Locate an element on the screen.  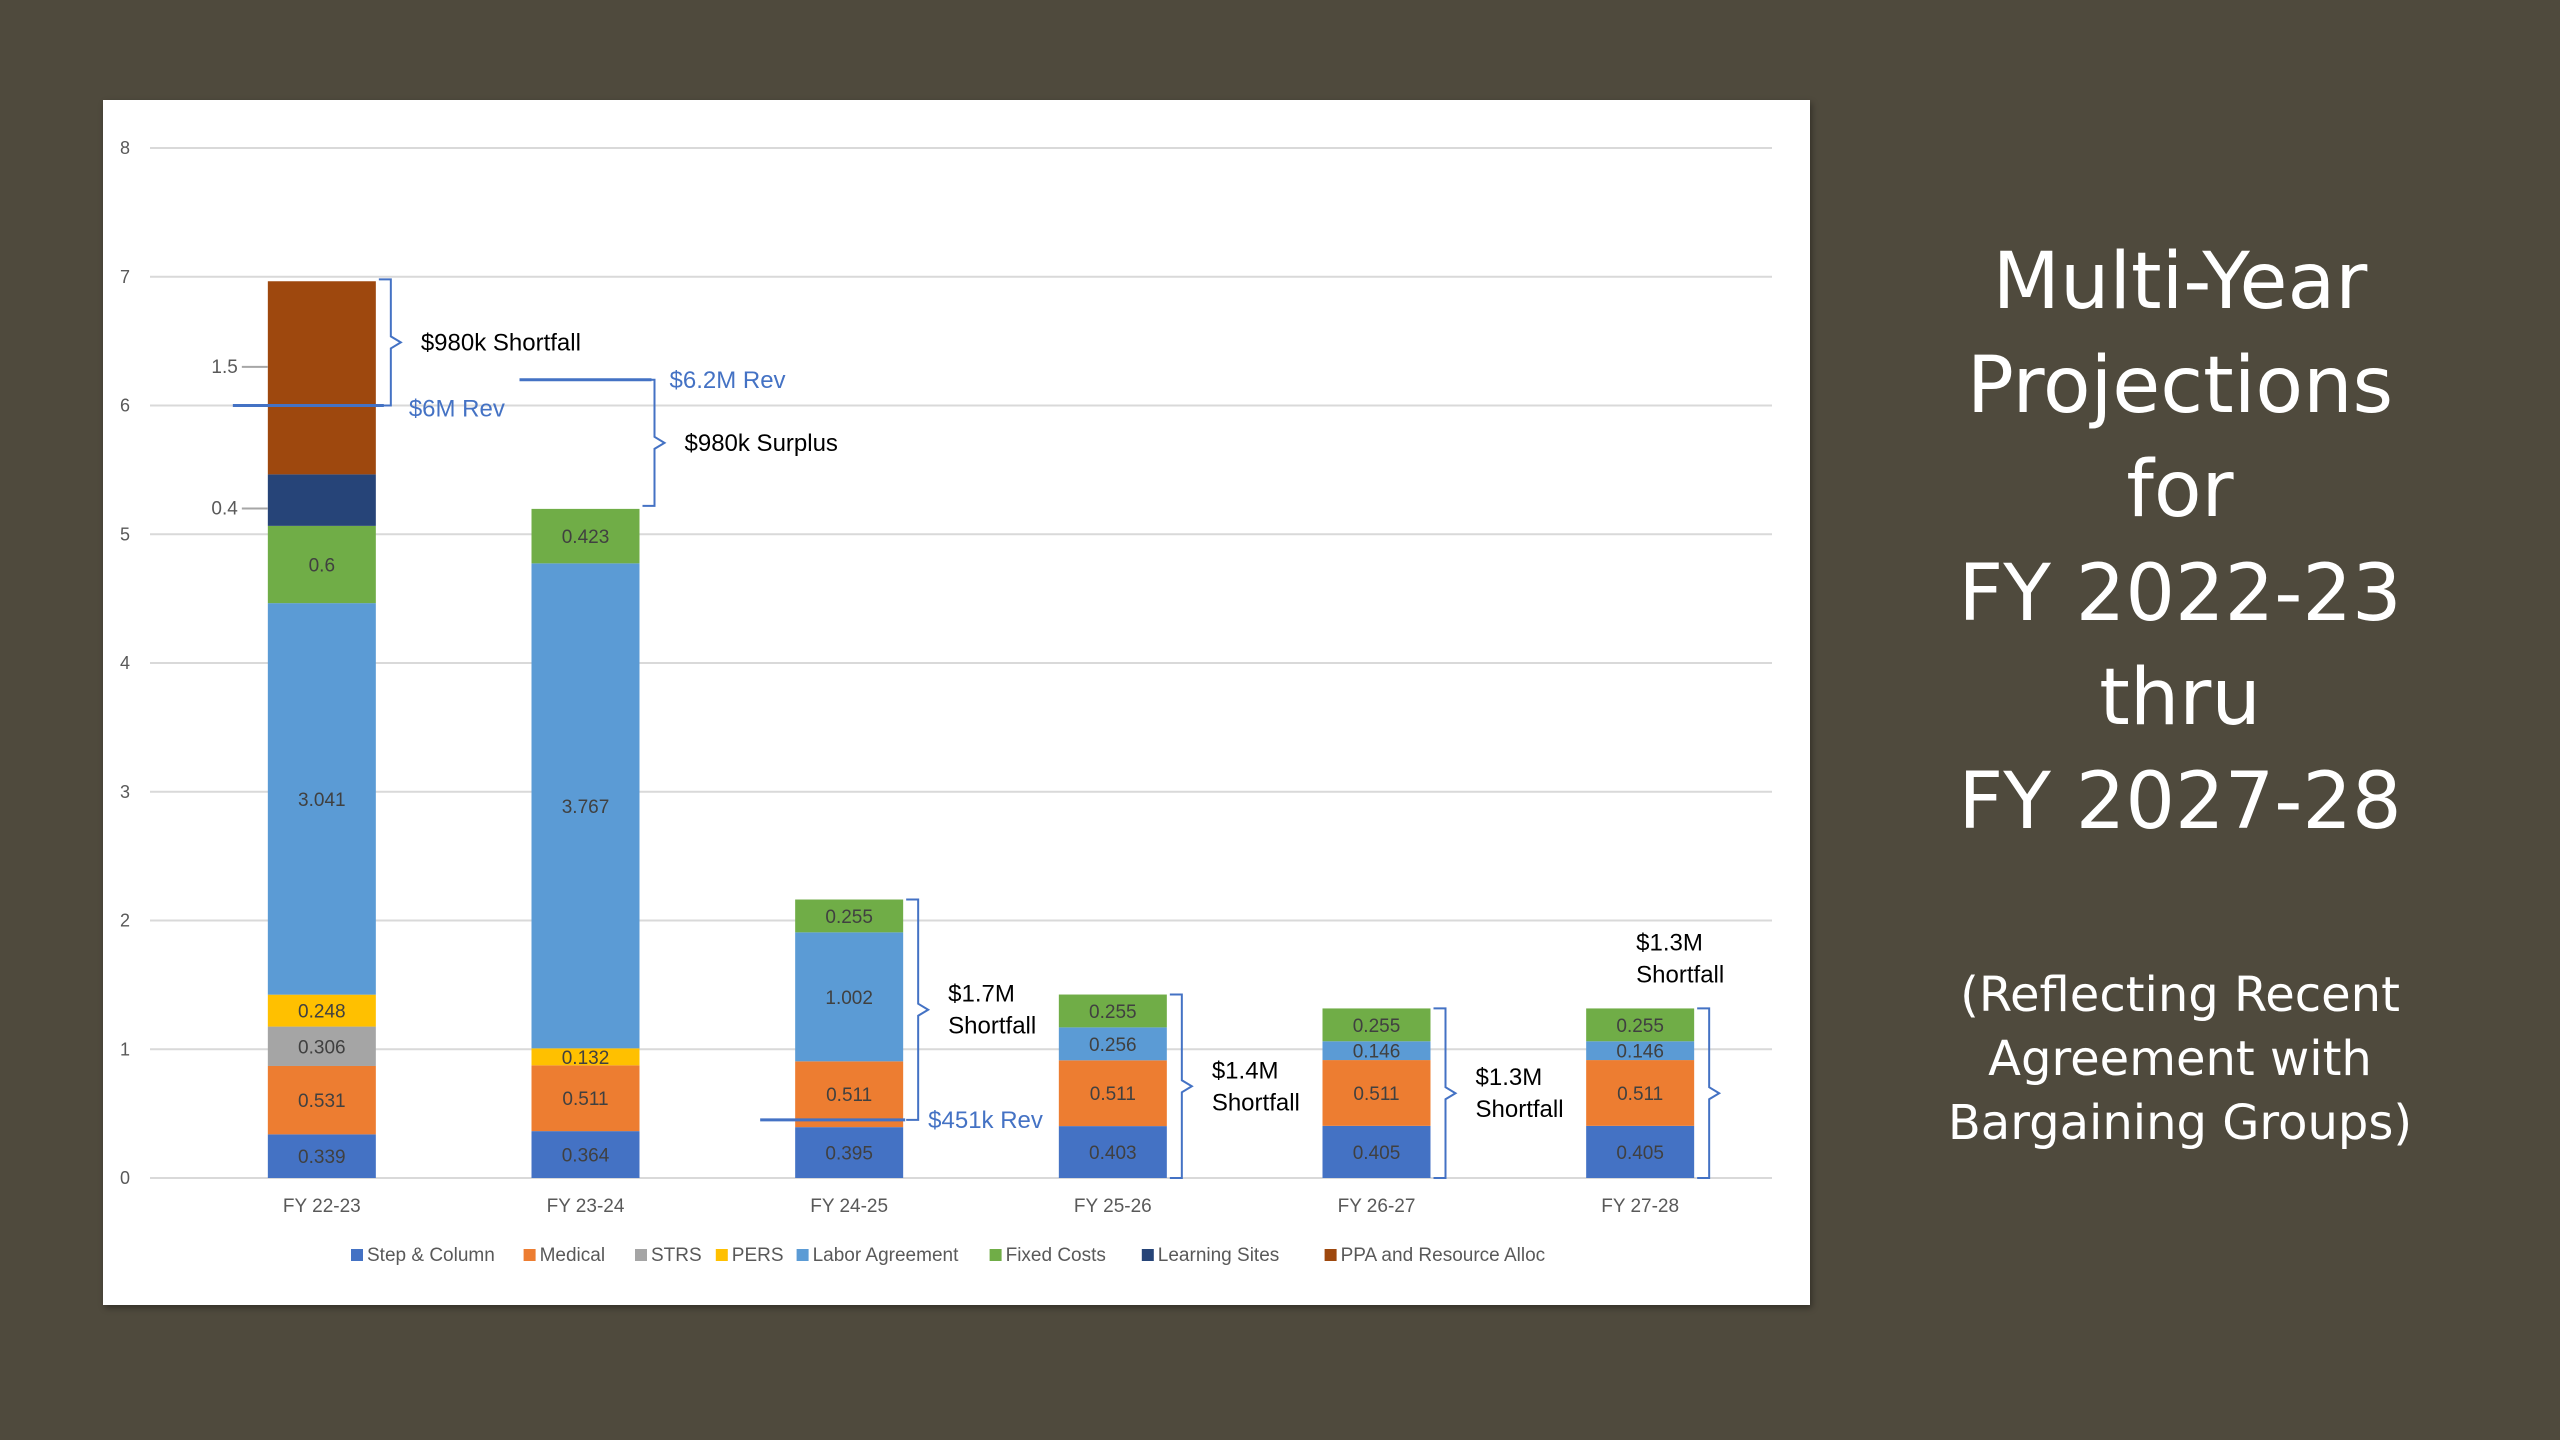
revenue-label: $6.2M Rev is located at coordinates (728, 380).